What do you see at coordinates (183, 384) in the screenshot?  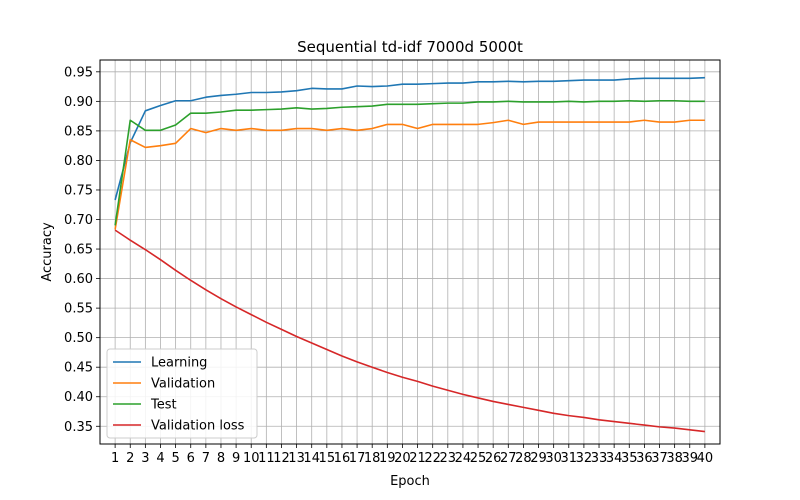 I see `legend-label-validation: Validation` at bounding box center [183, 384].